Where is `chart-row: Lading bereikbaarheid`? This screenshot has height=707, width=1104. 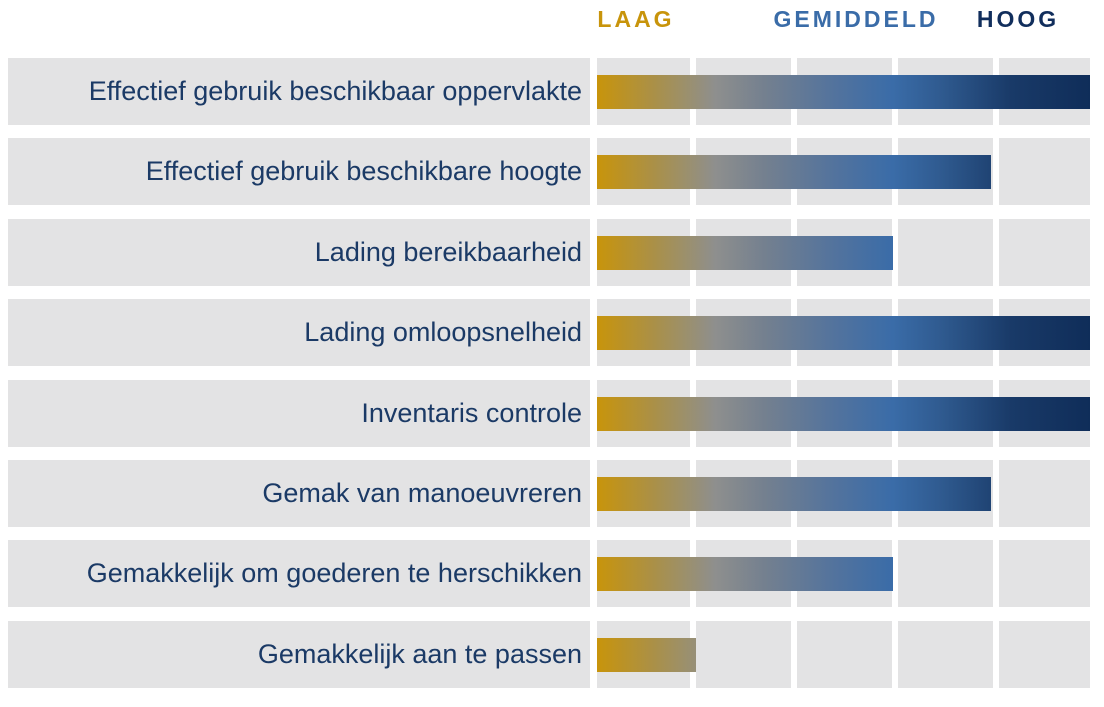
chart-row: Lading bereikbaarheid is located at coordinates (552, 252).